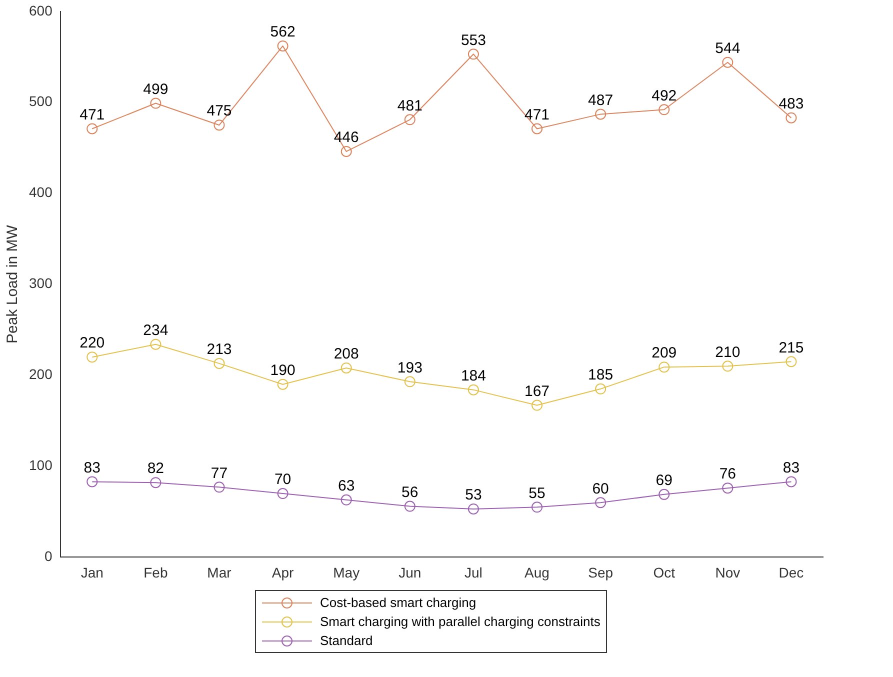 Image resolution: width=893 pixels, height=677 pixels. I want to click on data-label: 56, so click(410, 492).